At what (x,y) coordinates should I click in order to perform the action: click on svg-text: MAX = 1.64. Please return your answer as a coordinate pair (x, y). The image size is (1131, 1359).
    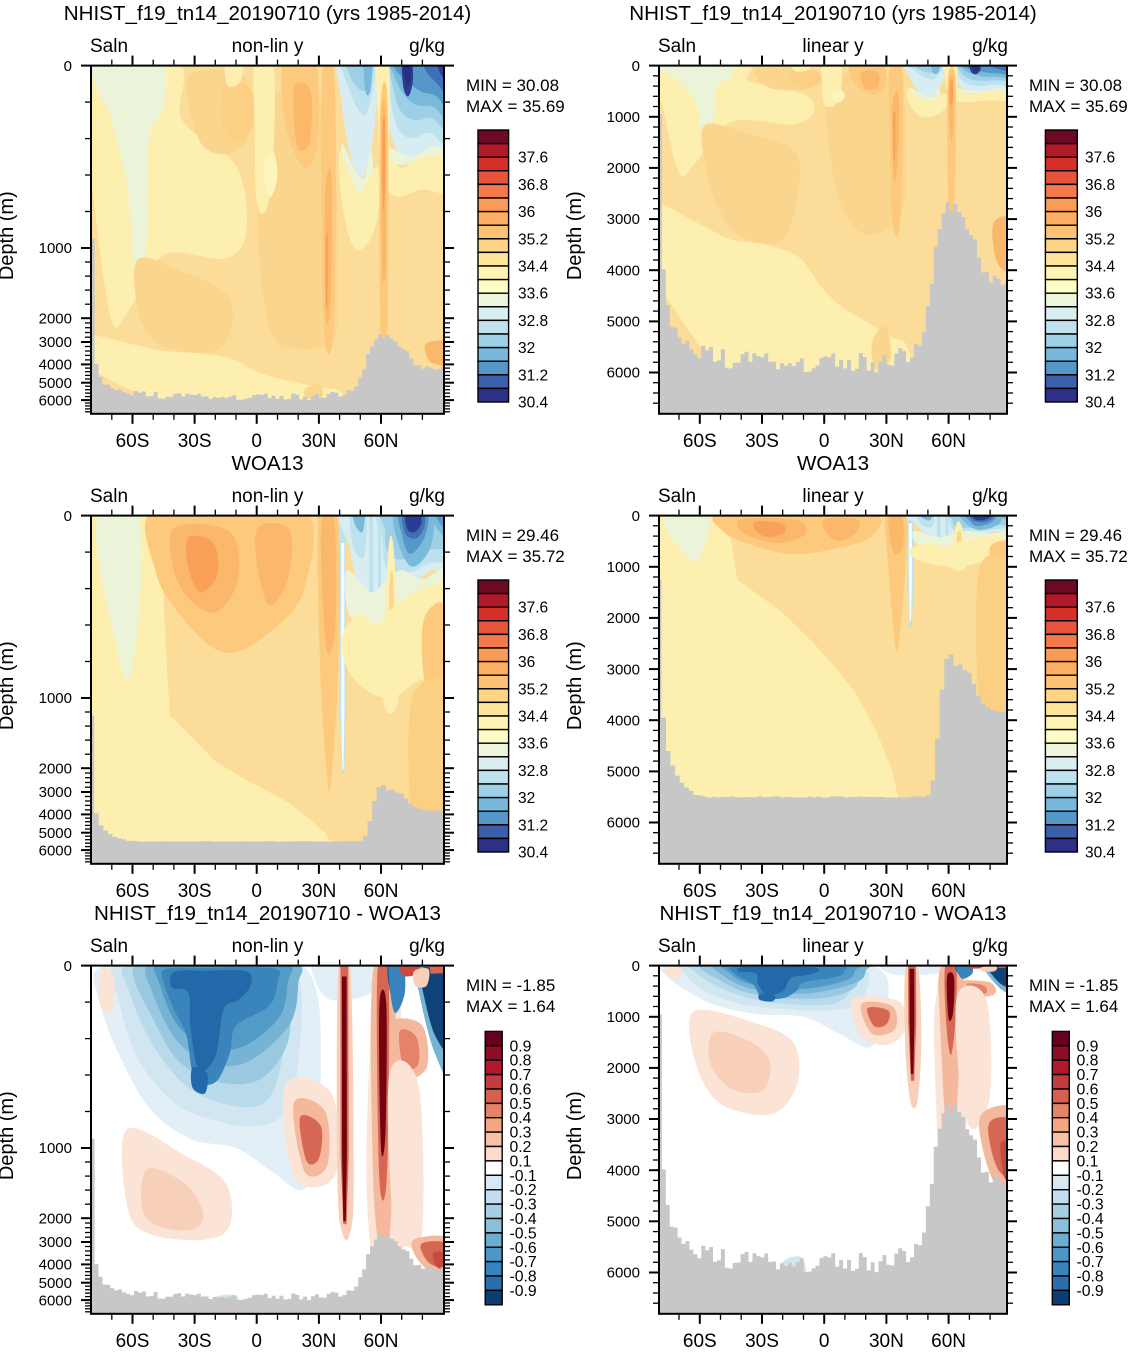
    Looking at the image, I should click on (1073, 1006).